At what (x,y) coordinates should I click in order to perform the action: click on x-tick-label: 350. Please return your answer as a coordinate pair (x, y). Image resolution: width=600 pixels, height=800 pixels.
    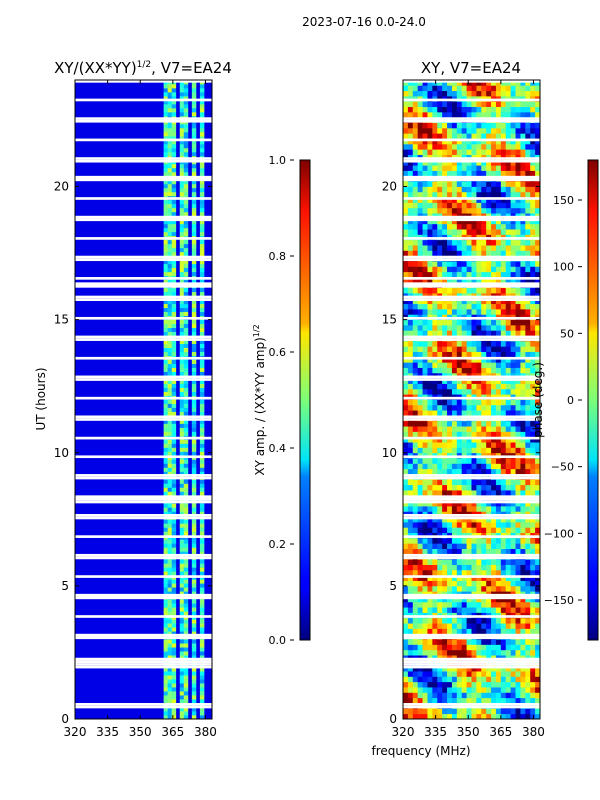
    Looking at the image, I should click on (140, 732).